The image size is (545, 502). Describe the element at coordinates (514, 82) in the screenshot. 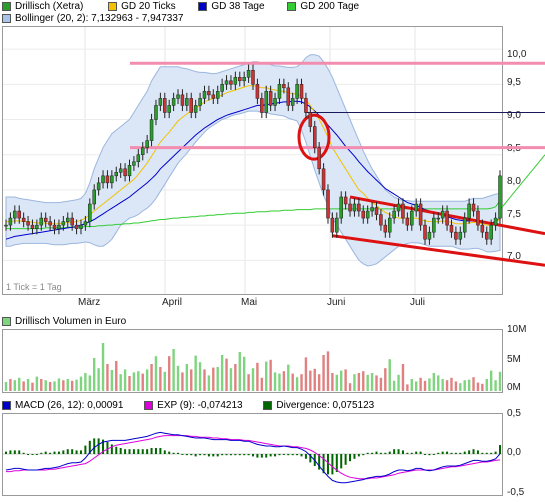

I see `y-tick-label: 9,5` at that location.